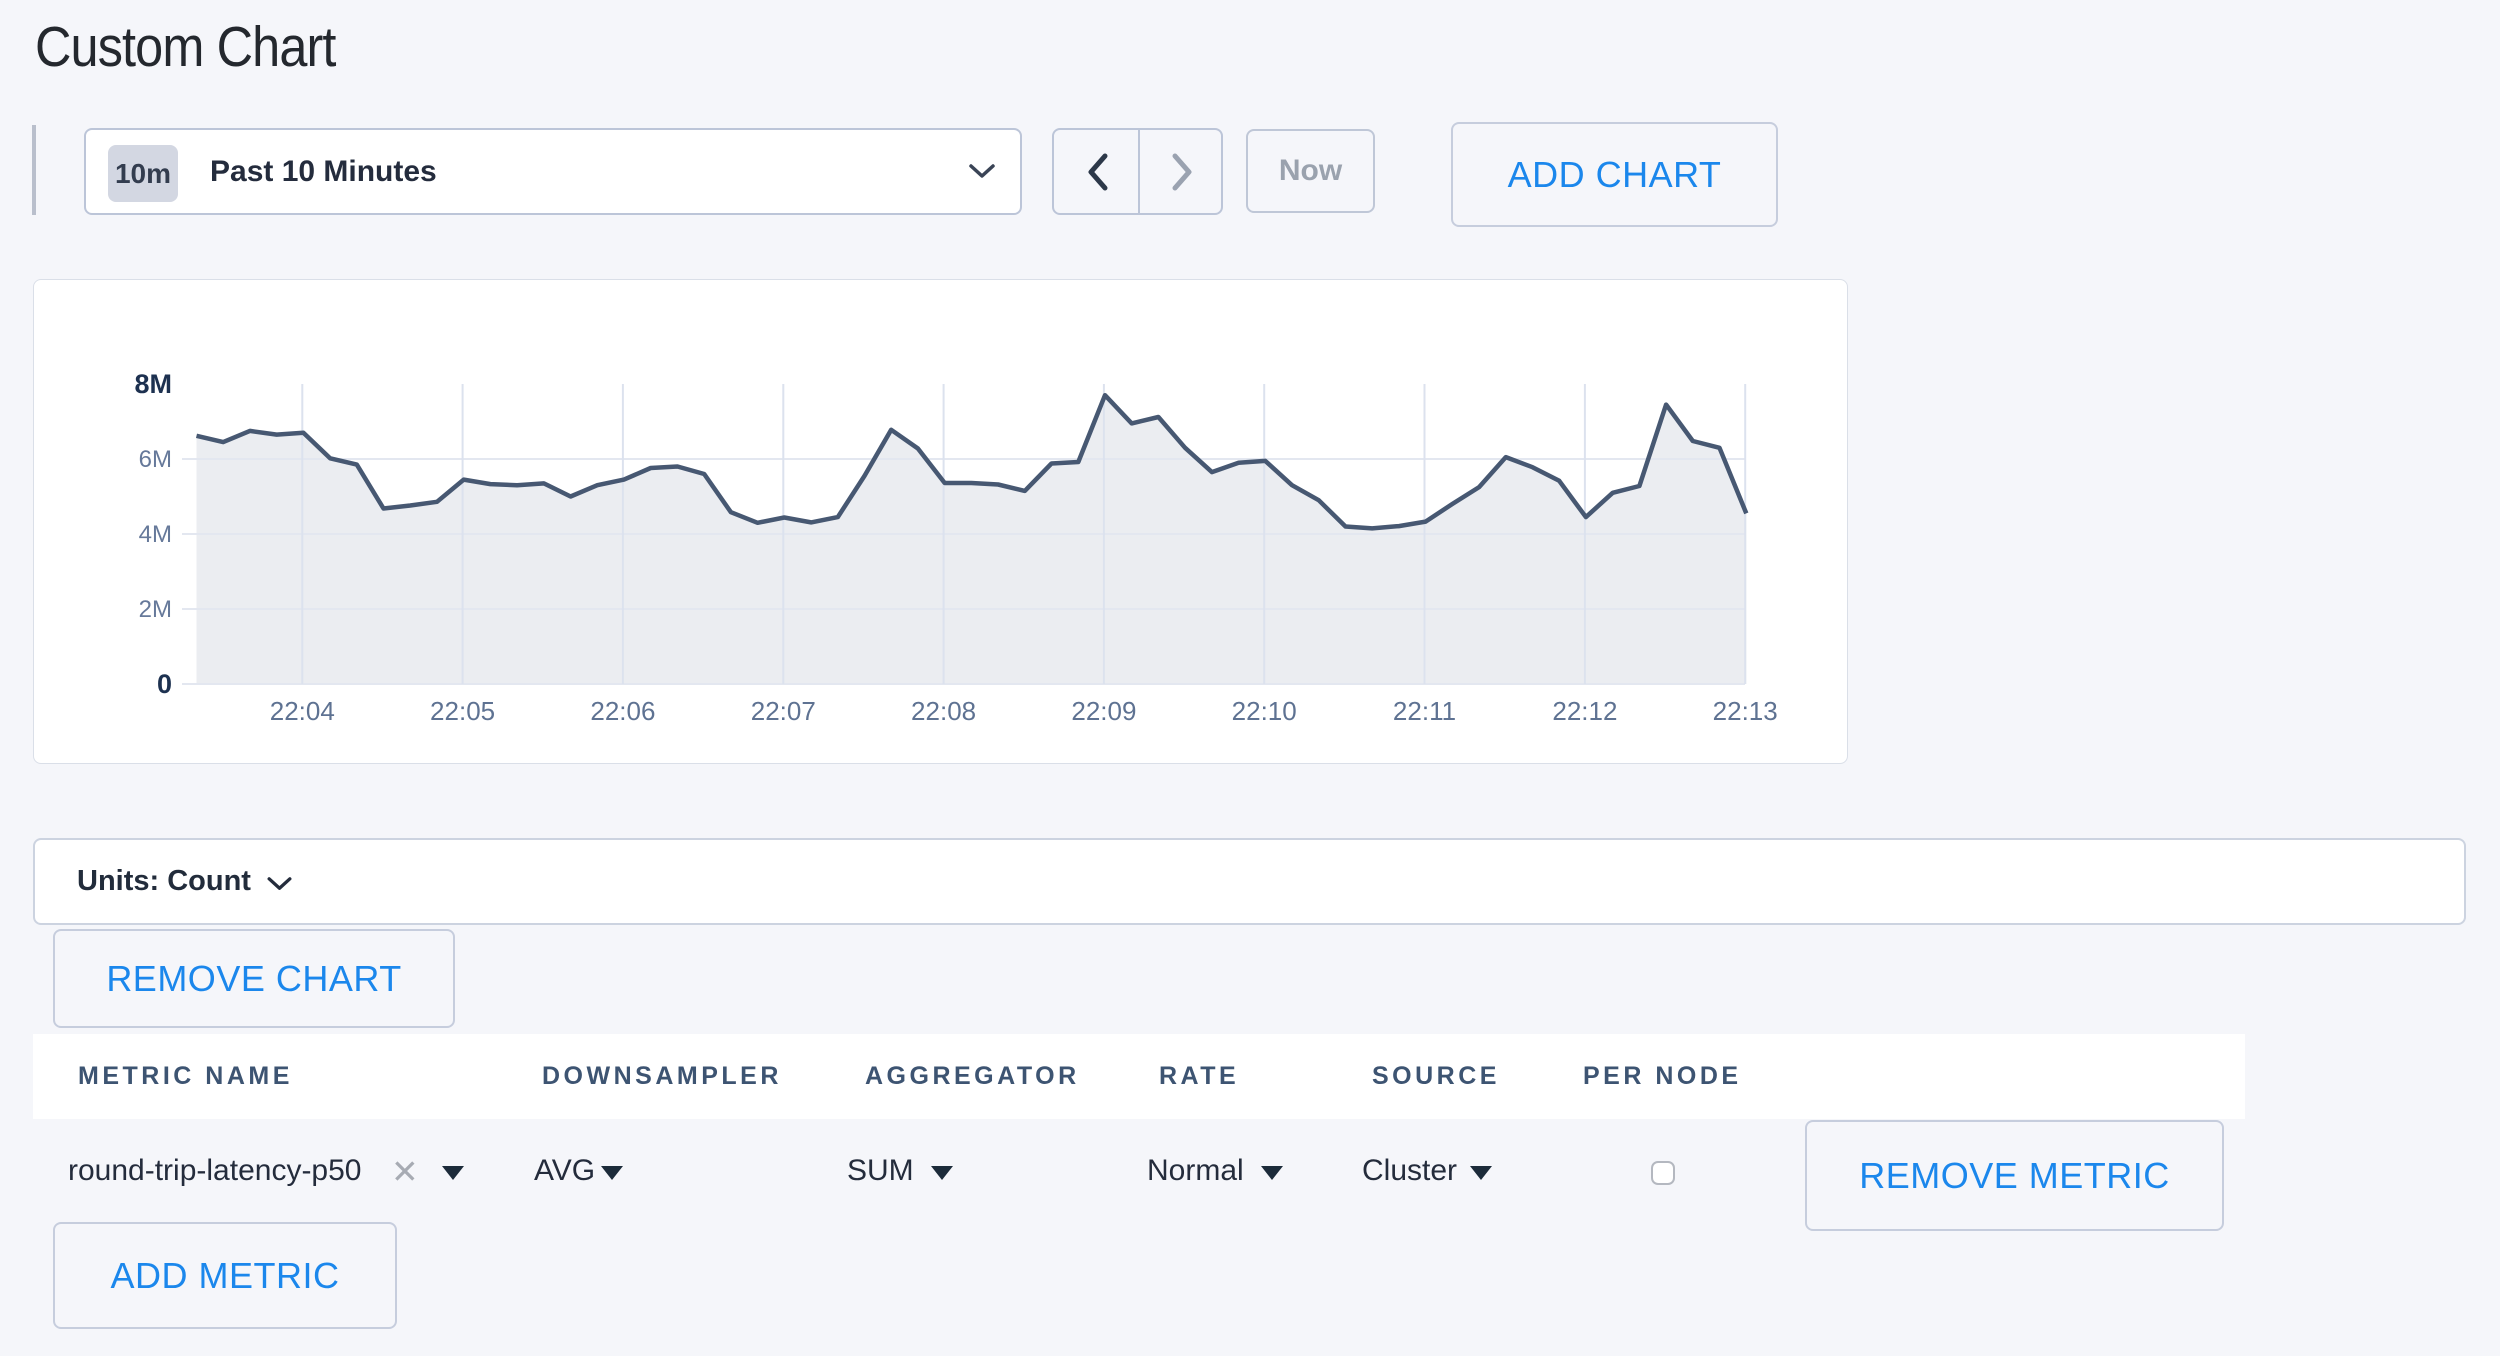  Describe the element at coordinates (783, 711) in the screenshot. I see `svg-text: 22:07` at that location.